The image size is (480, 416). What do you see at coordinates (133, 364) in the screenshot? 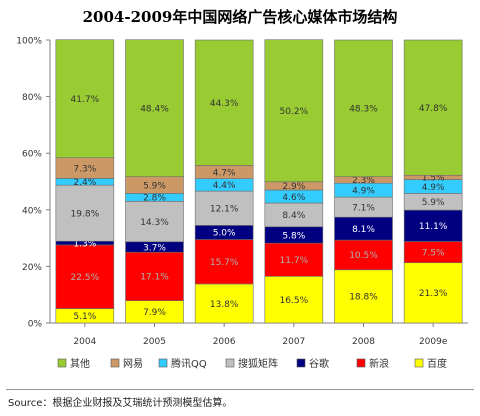
I see `legend-label: 网易` at bounding box center [133, 364].